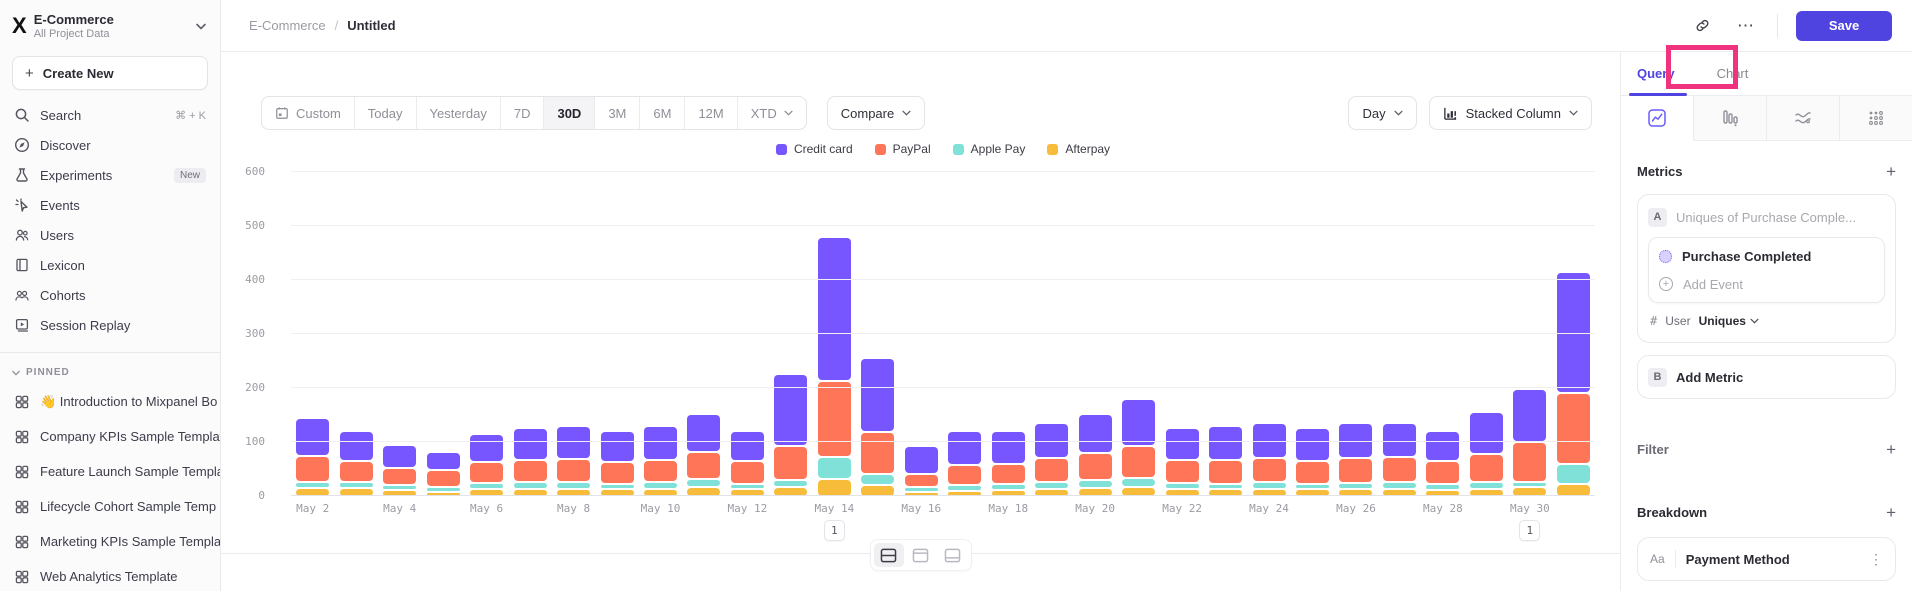  What do you see at coordinates (110, 205) in the screenshot?
I see `sidebar-item-events: Events` at bounding box center [110, 205].